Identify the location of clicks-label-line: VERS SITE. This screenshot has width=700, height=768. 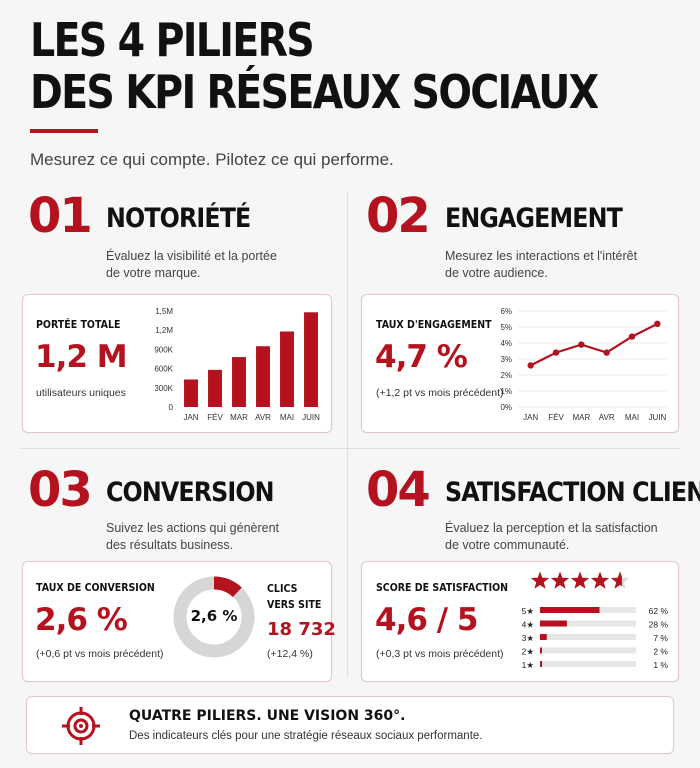
(294, 605).